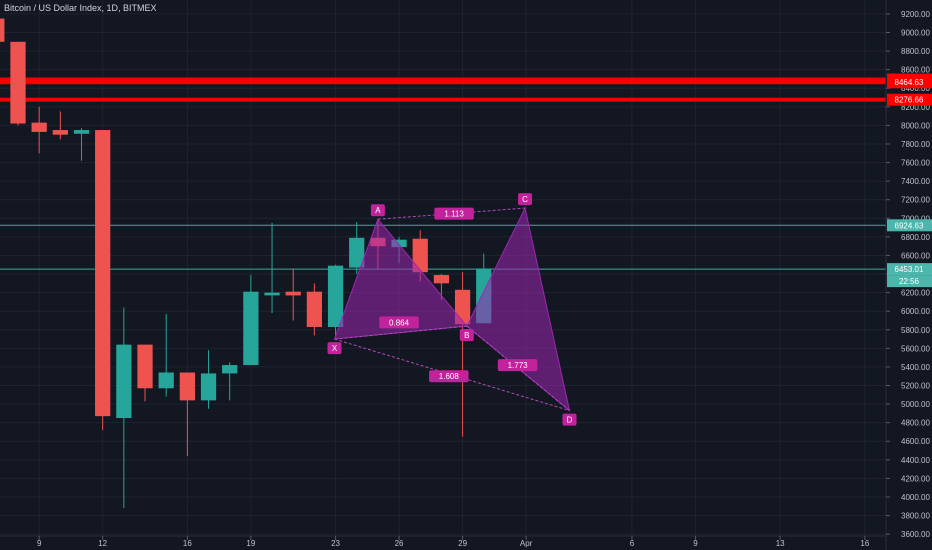 The width and height of the screenshot is (932, 550). I want to click on harmonic-pattern: 1.113 0.864 1.608 1.773 X A B C D, so click(452, 309).